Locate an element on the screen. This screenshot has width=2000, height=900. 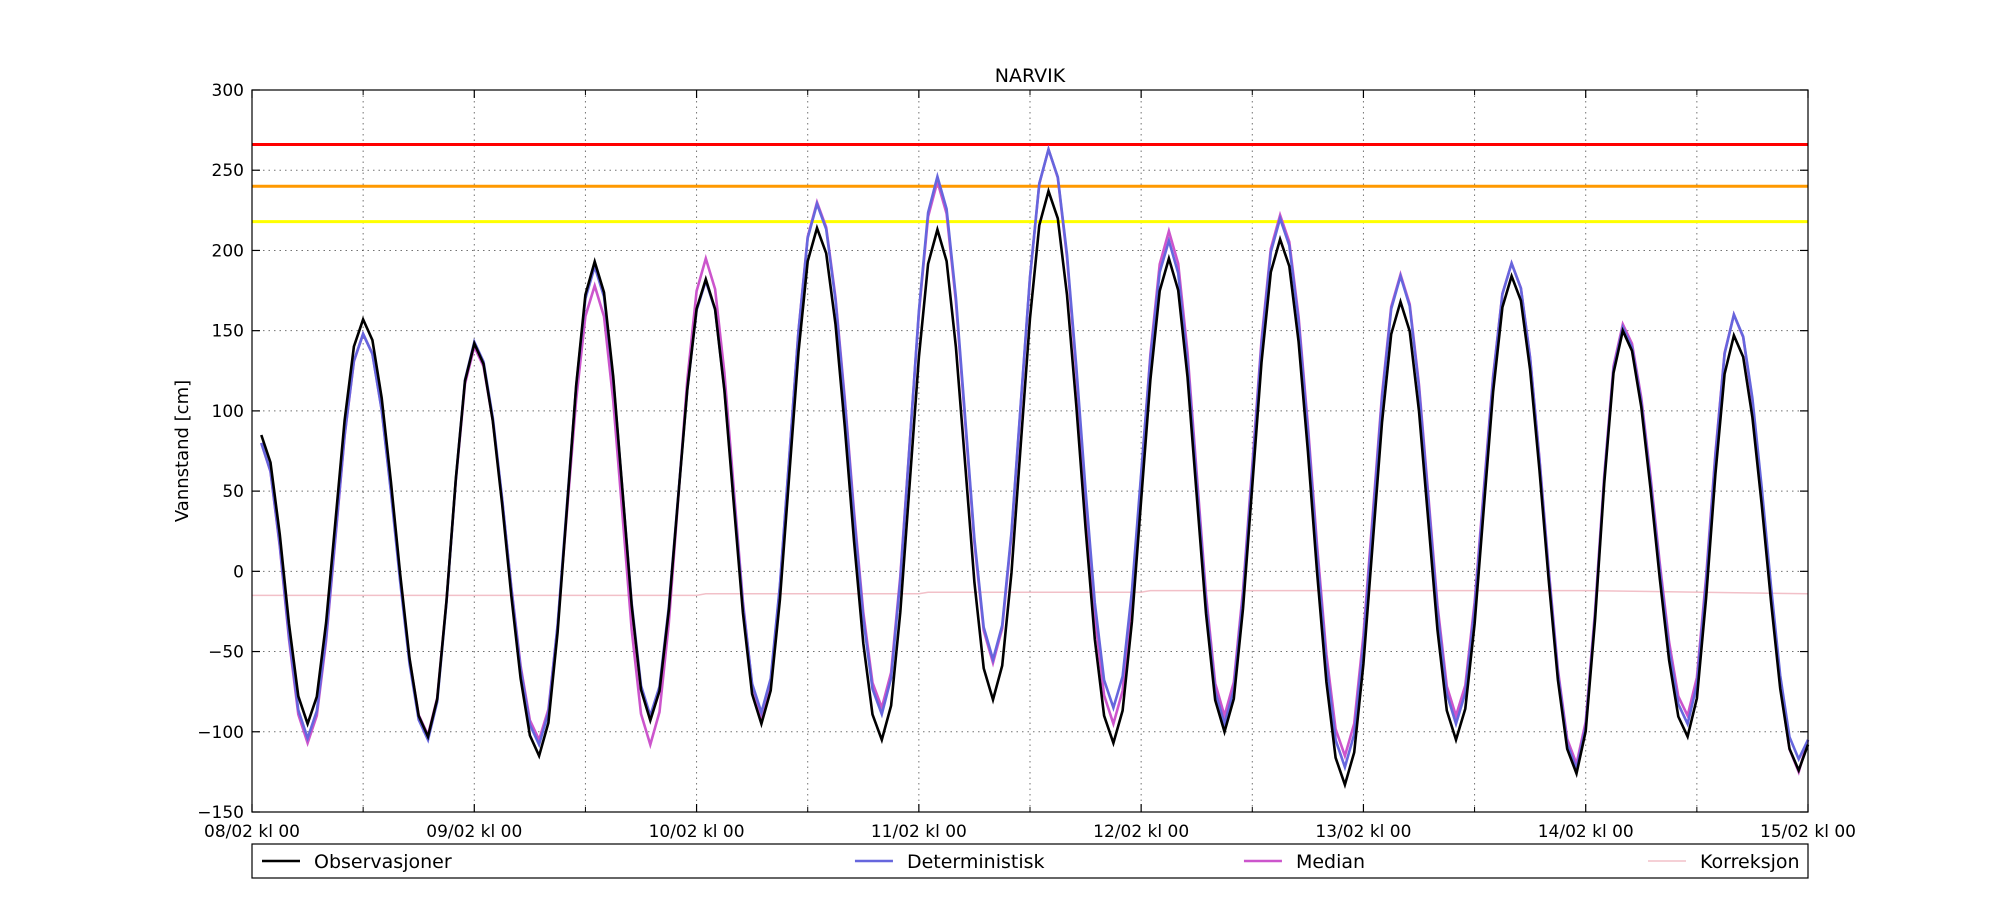
x-tick-label: 13/02 kl 00 is located at coordinates (1363, 832).